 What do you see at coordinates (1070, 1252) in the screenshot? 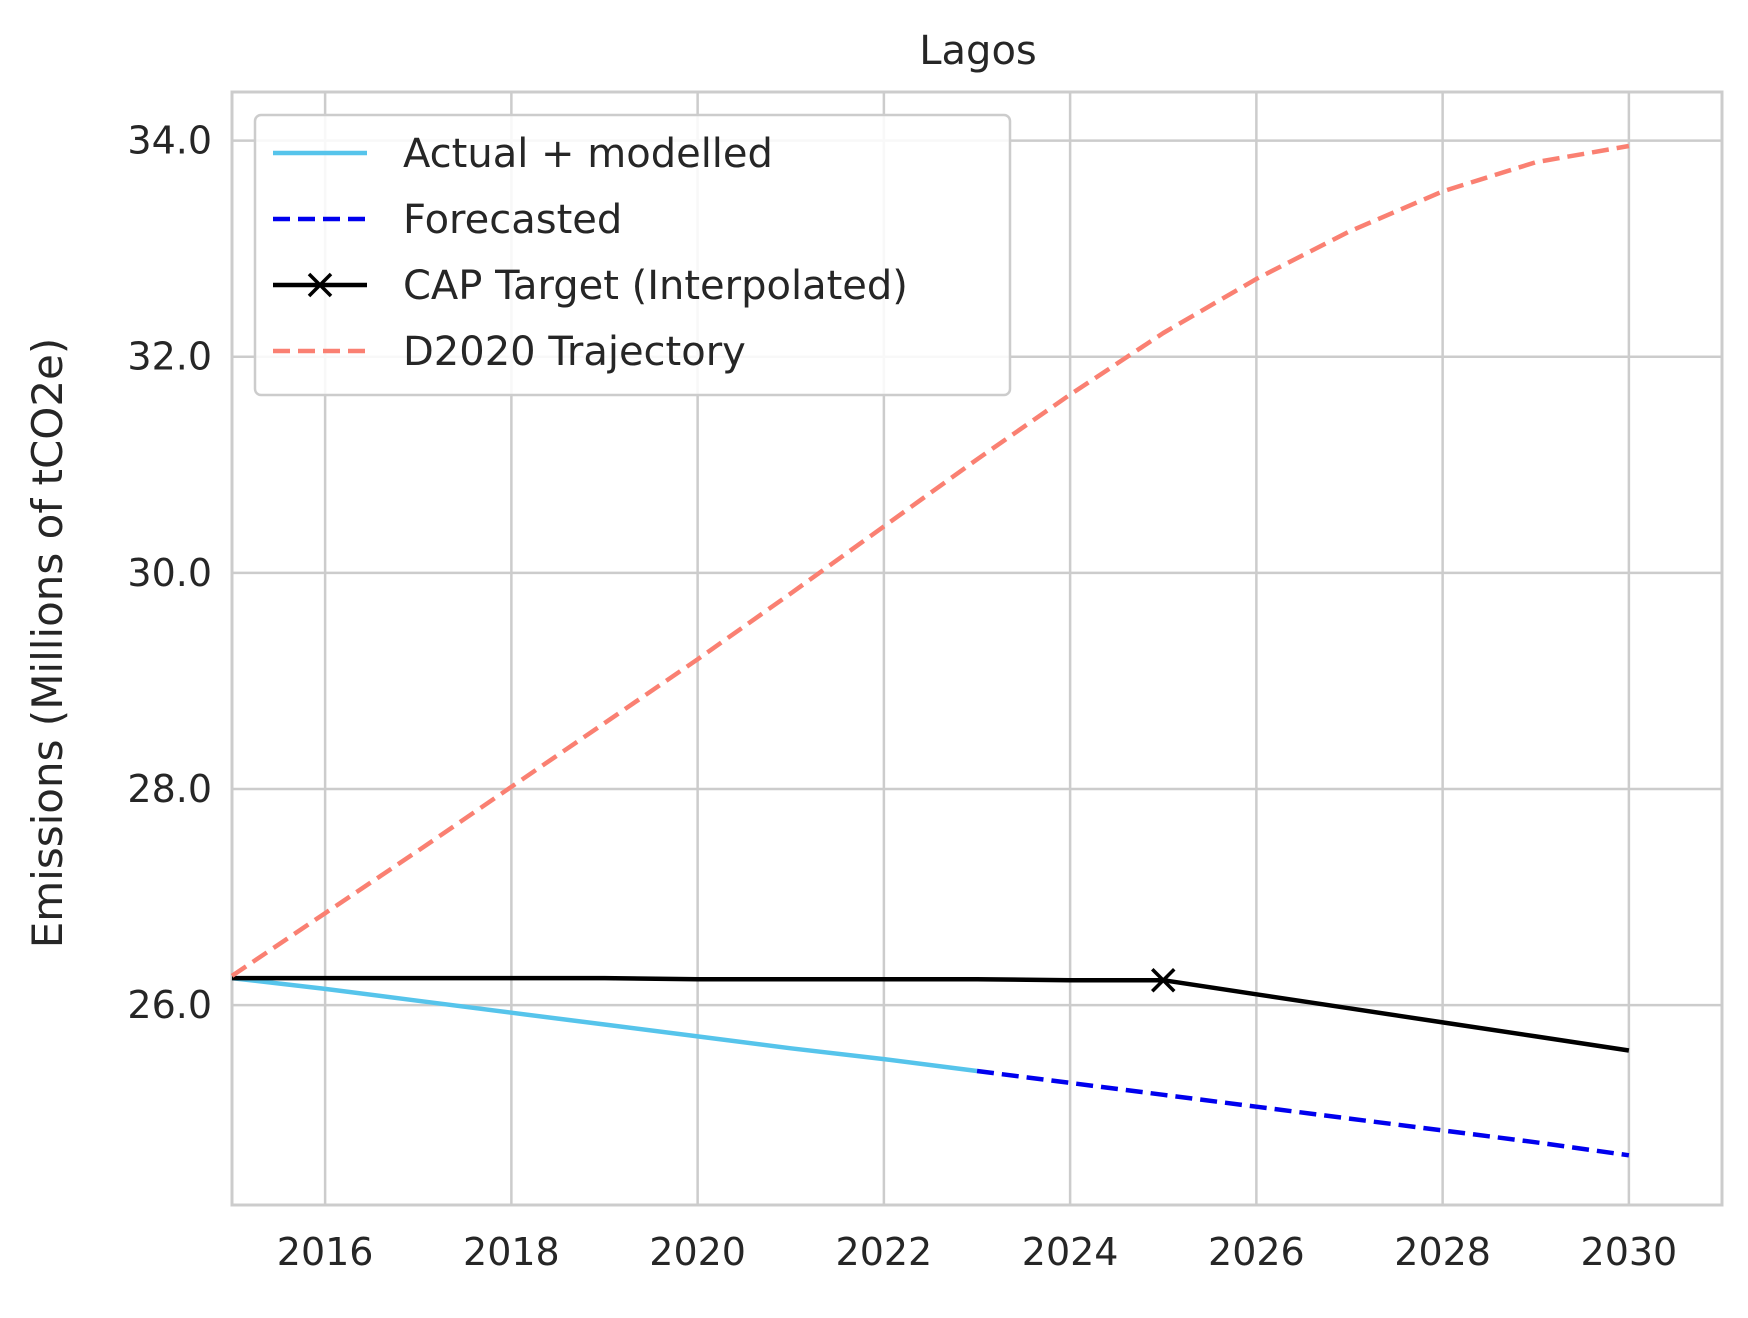
I see `x-tick-label: 2024` at bounding box center [1070, 1252].